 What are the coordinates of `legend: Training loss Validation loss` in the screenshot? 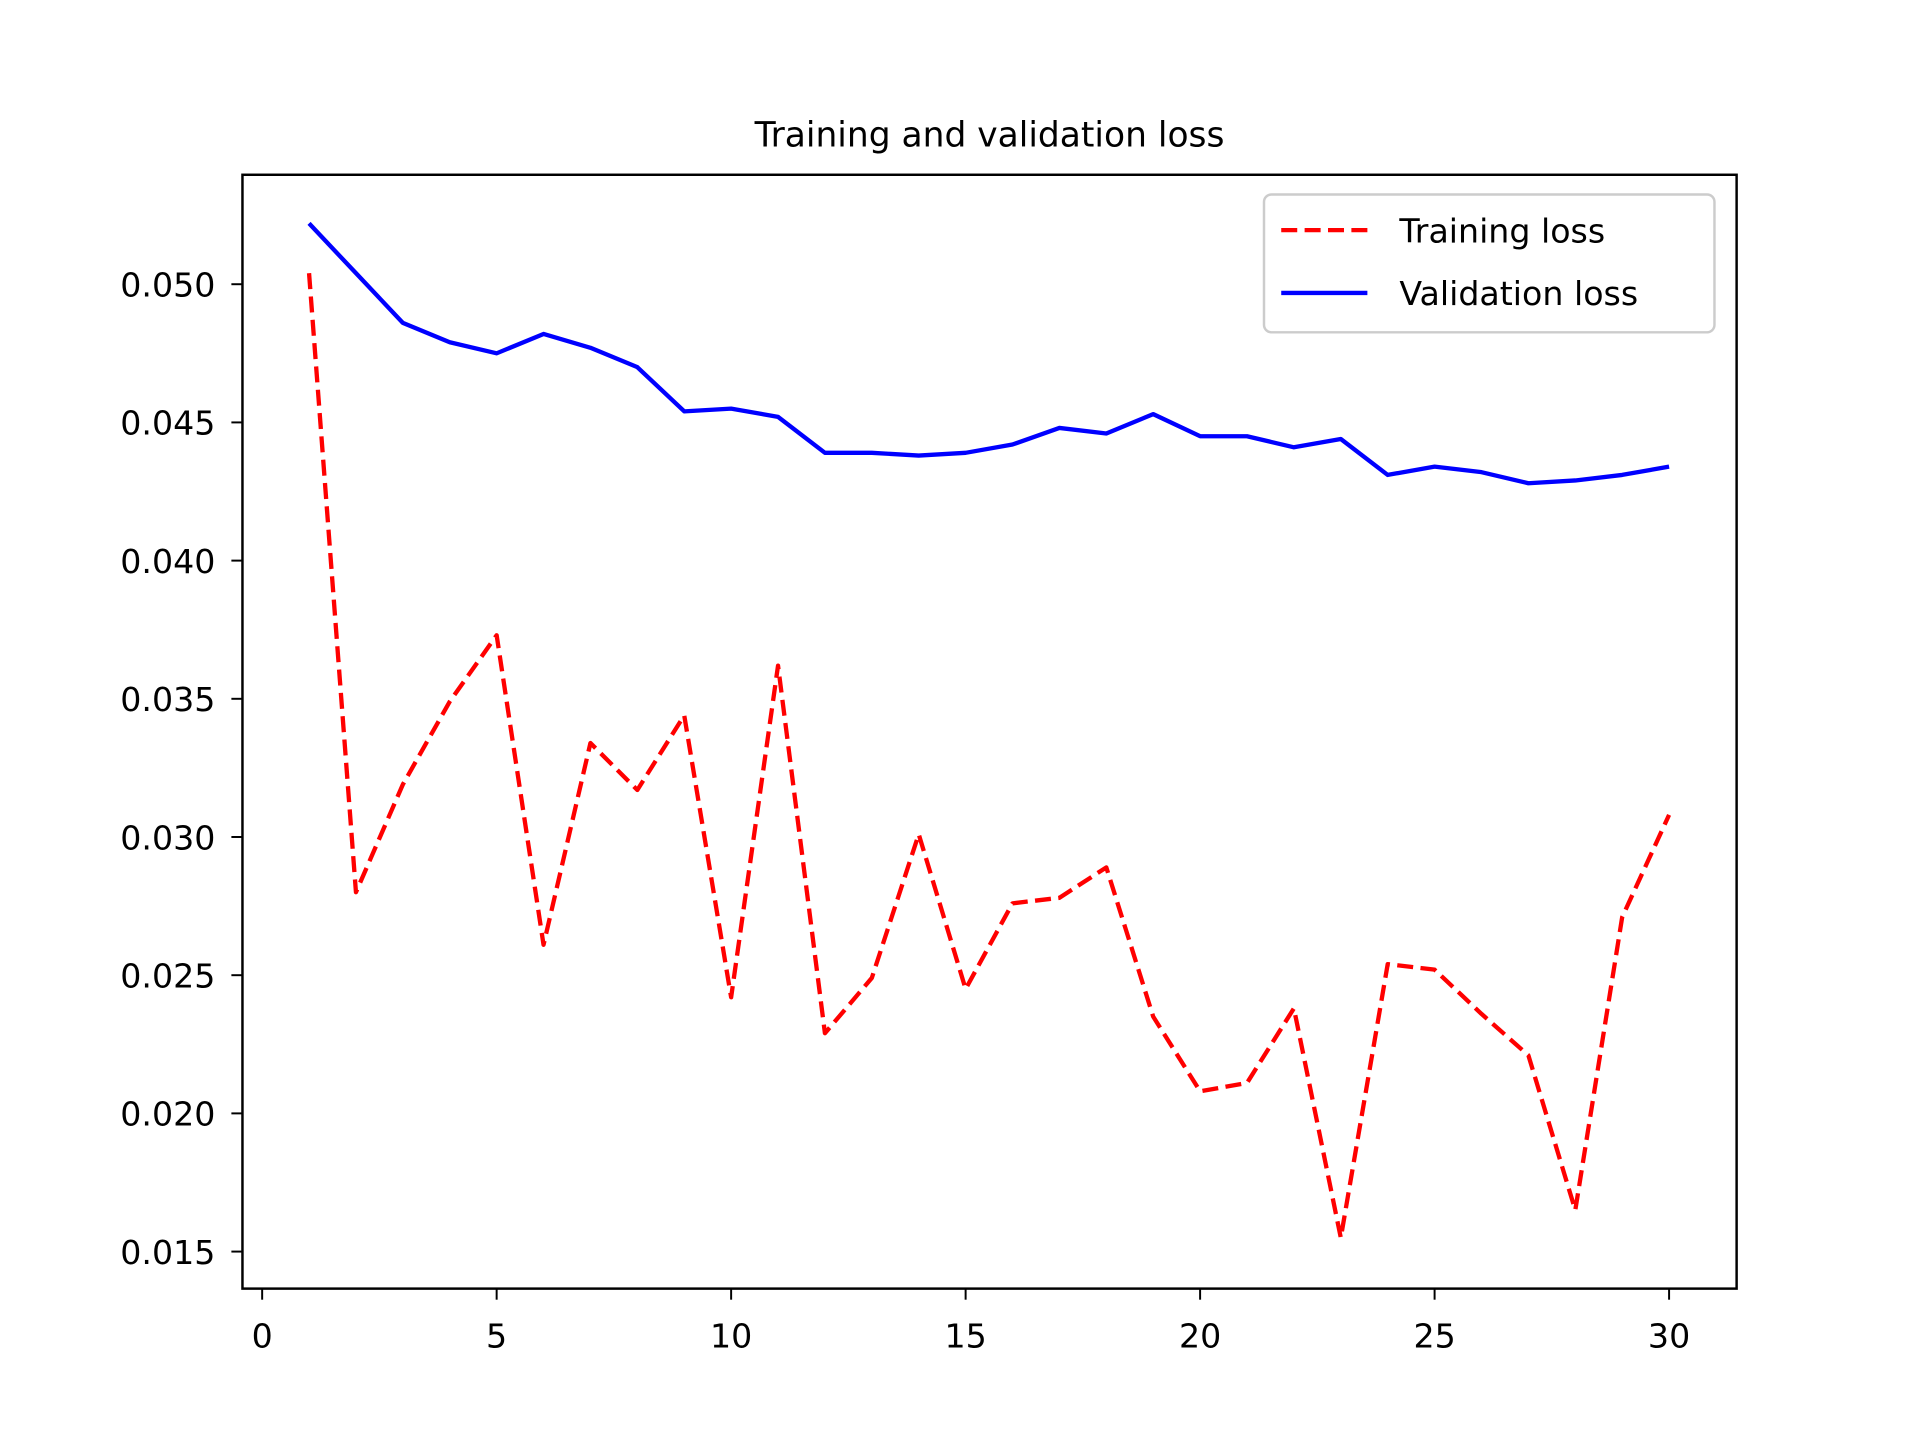 It's located at (1489, 263).